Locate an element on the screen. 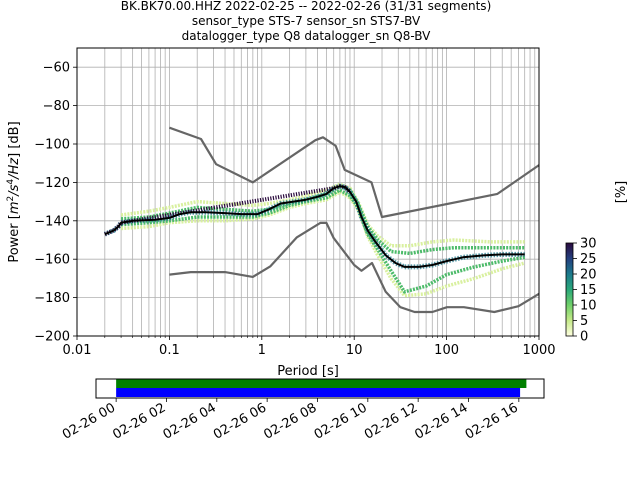 This screenshot has width=640, height=484. availability-tick-label: 02-26 10 is located at coordinates (341, 421).